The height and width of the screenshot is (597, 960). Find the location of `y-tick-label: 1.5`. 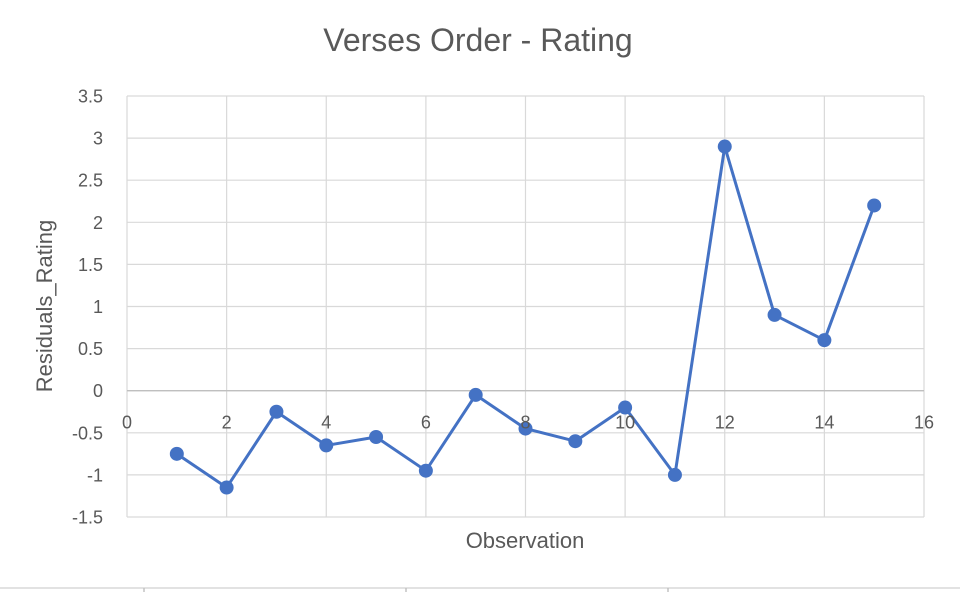

y-tick-label: 1.5 is located at coordinates (90, 265).